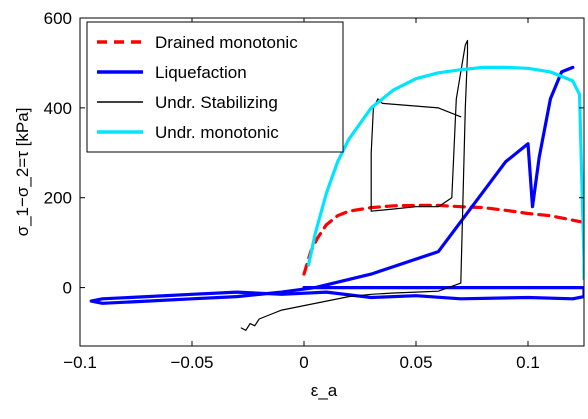 The height and width of the screenshot is (419, 588). What do you see at coordinates (58, 198) in the screenshot?
I see `y-tick-label: 200` at bounding box center [58, 198].